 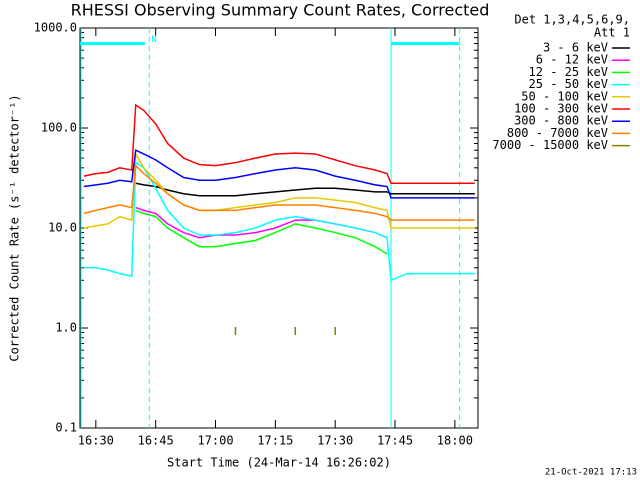 What do you see at coordinates (455, 441) in the screenshot?
I see `x-tick-label: 18:00` at bounding box center [455, 441].